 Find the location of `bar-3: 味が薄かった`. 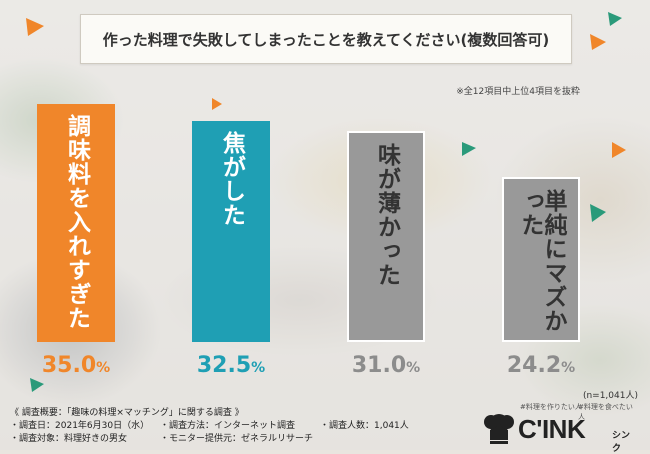

bar-3: 味が薄かった is located at coordinates (386, 236).